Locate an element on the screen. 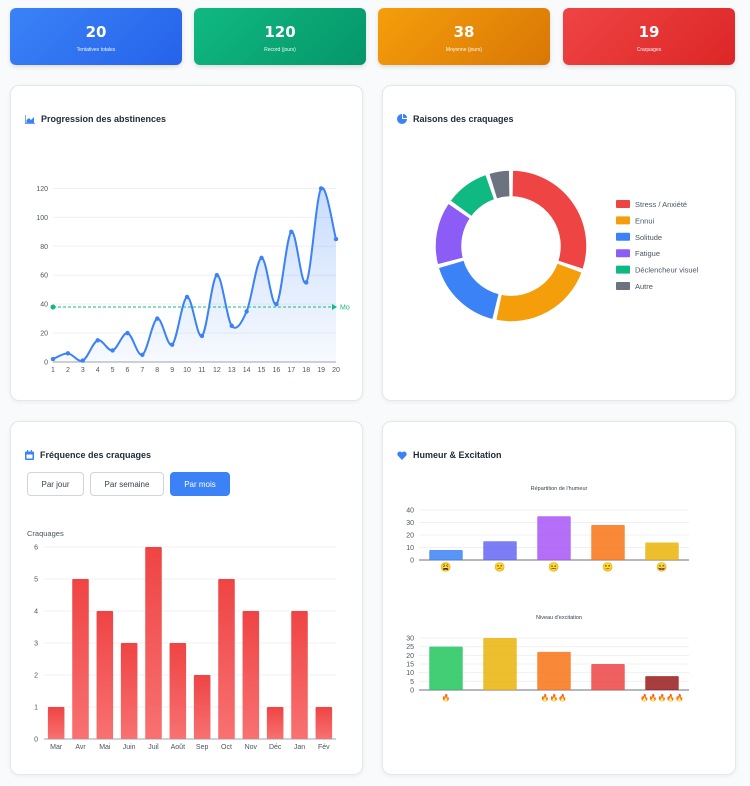 The image size is (750, 786). y-tick-label: 60 is located at coordinates (44, 276).